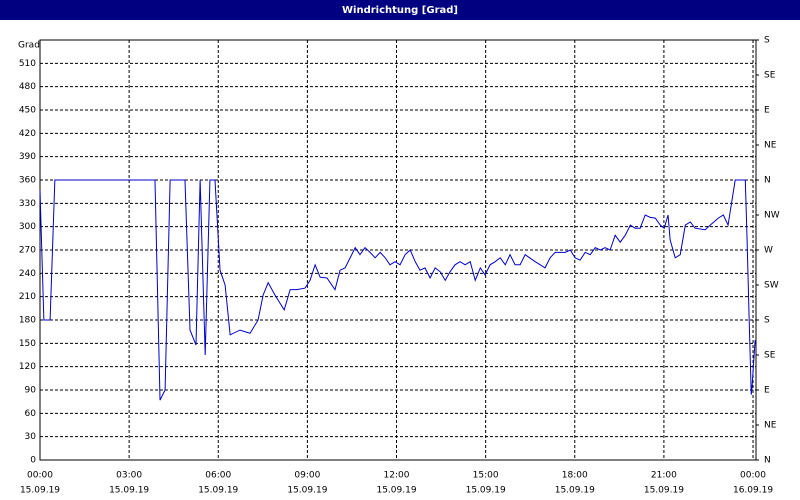 Image resolution: width=800 pixels, height=500 pixels. I want to click on y-tick-label: 210, so click(27, 297).